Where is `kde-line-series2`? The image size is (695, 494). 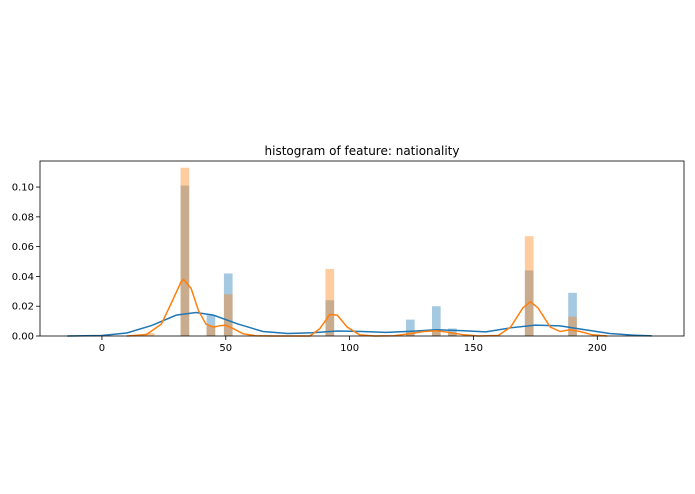
kde-line-series2 is located at coordinates (367, 307).